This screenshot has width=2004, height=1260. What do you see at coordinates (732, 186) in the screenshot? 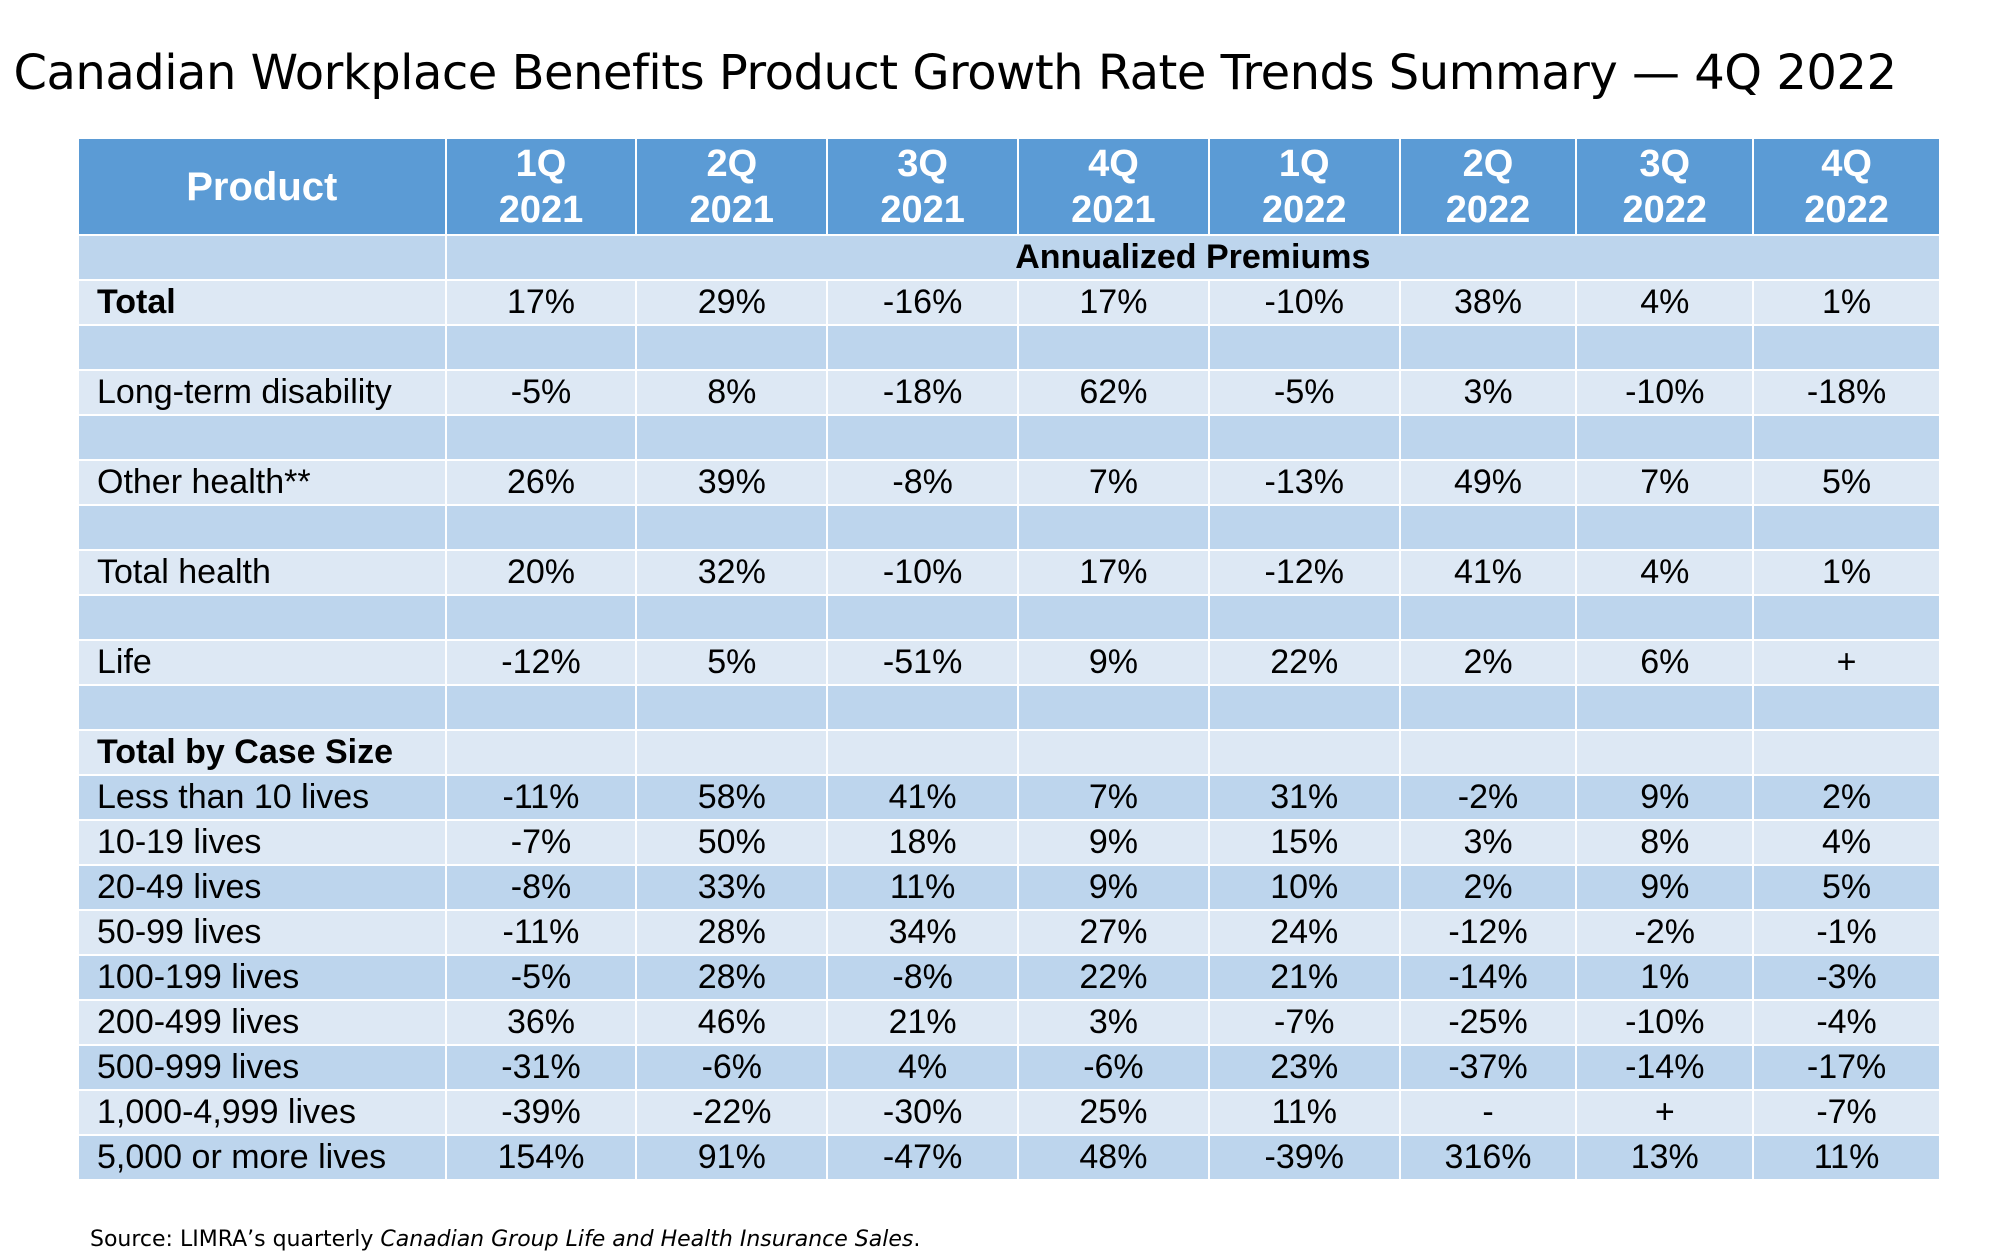
I see `column-header: 2Q 2021` at bounding box center [732, 186].